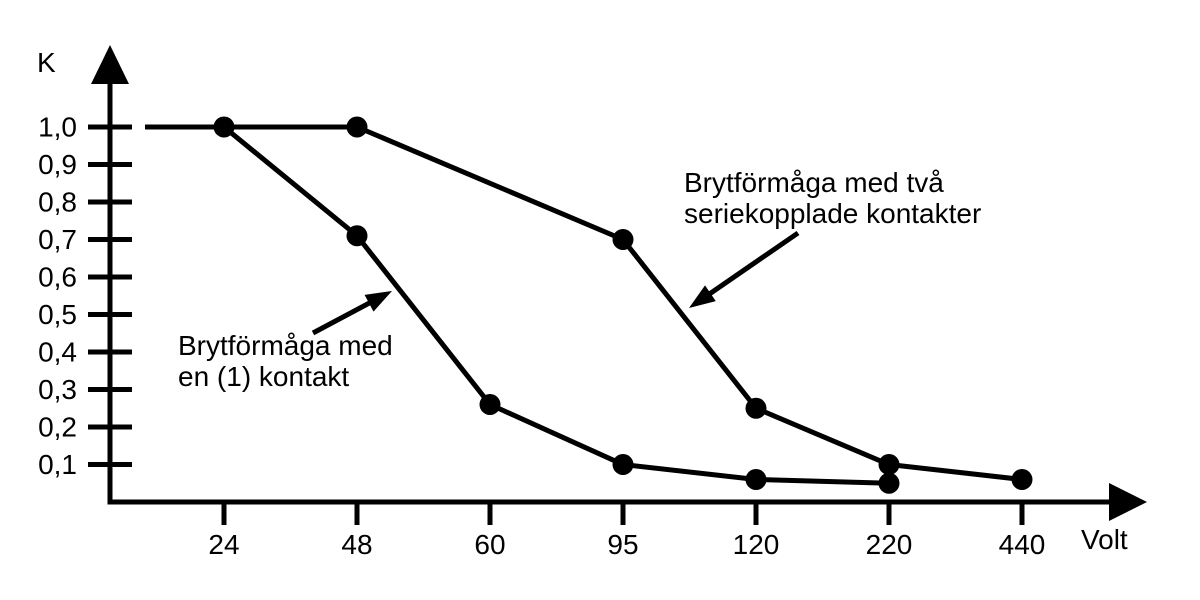  I want to click on annotation-two-contacts-line1: Brytförmåga med två, so click(814, 182).